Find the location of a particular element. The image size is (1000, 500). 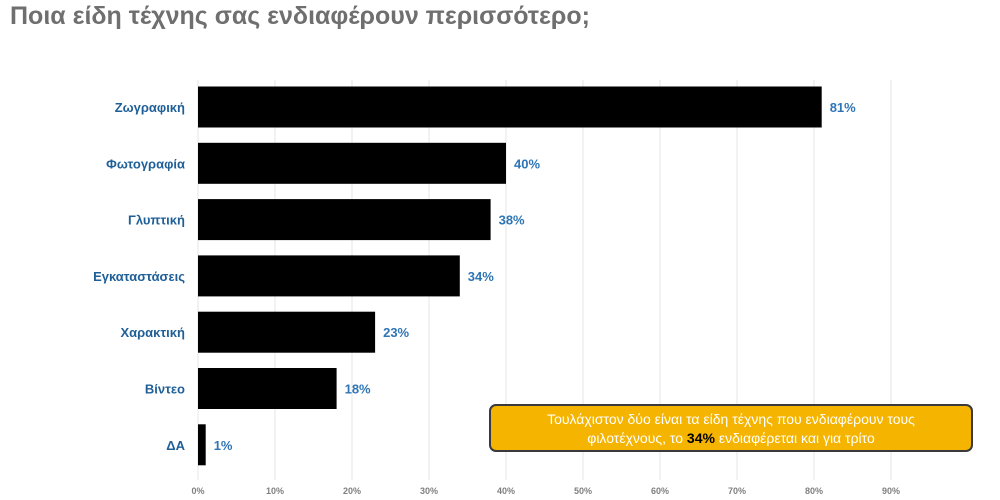

value-label: 34% is located at coordinates (481, 276).